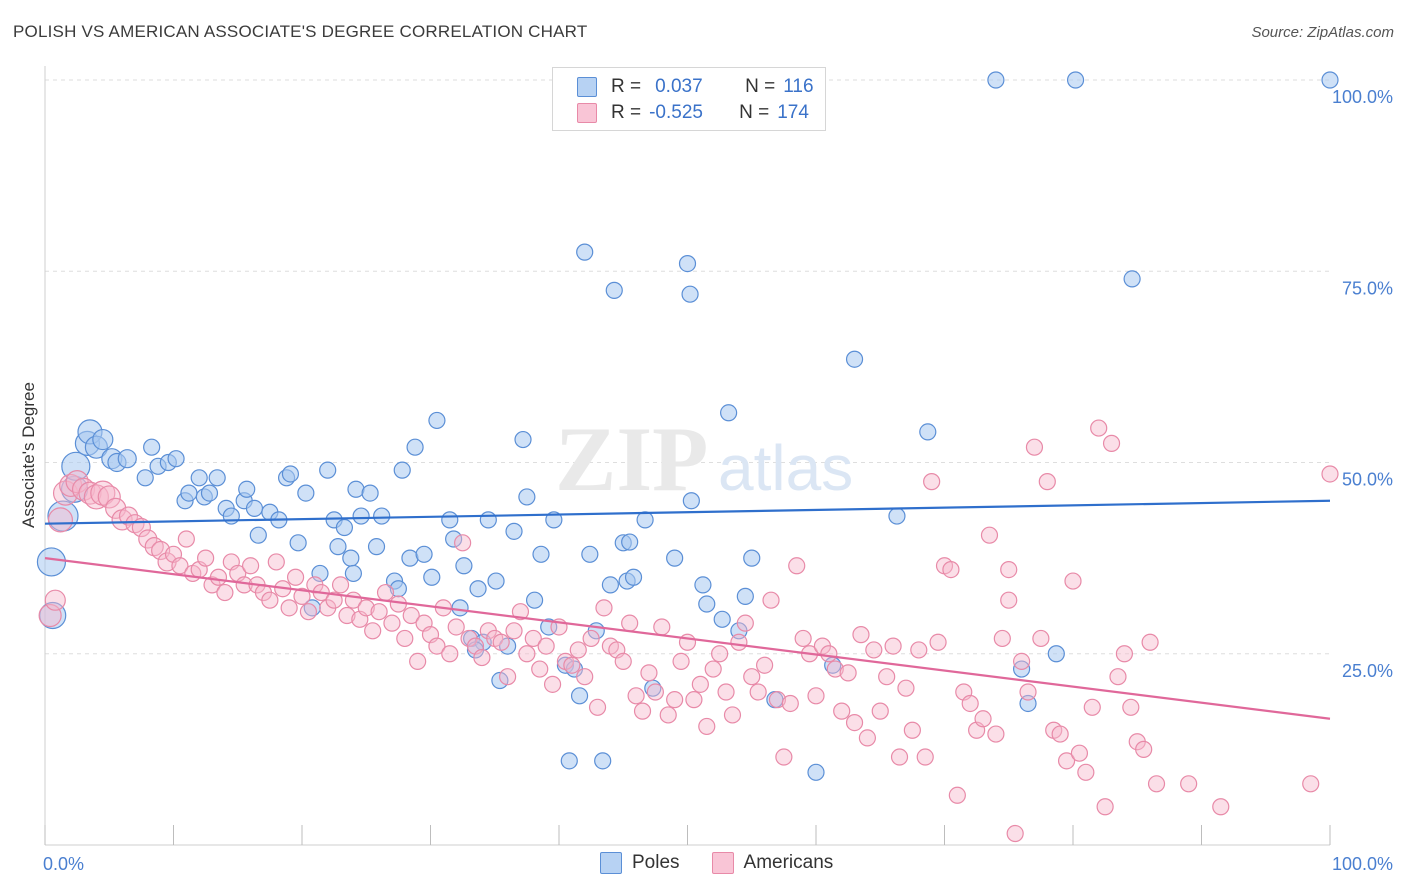 This screenshot has width=1406, height=892. I want to click on legend-r-value: 0.037, so click(679, 86).